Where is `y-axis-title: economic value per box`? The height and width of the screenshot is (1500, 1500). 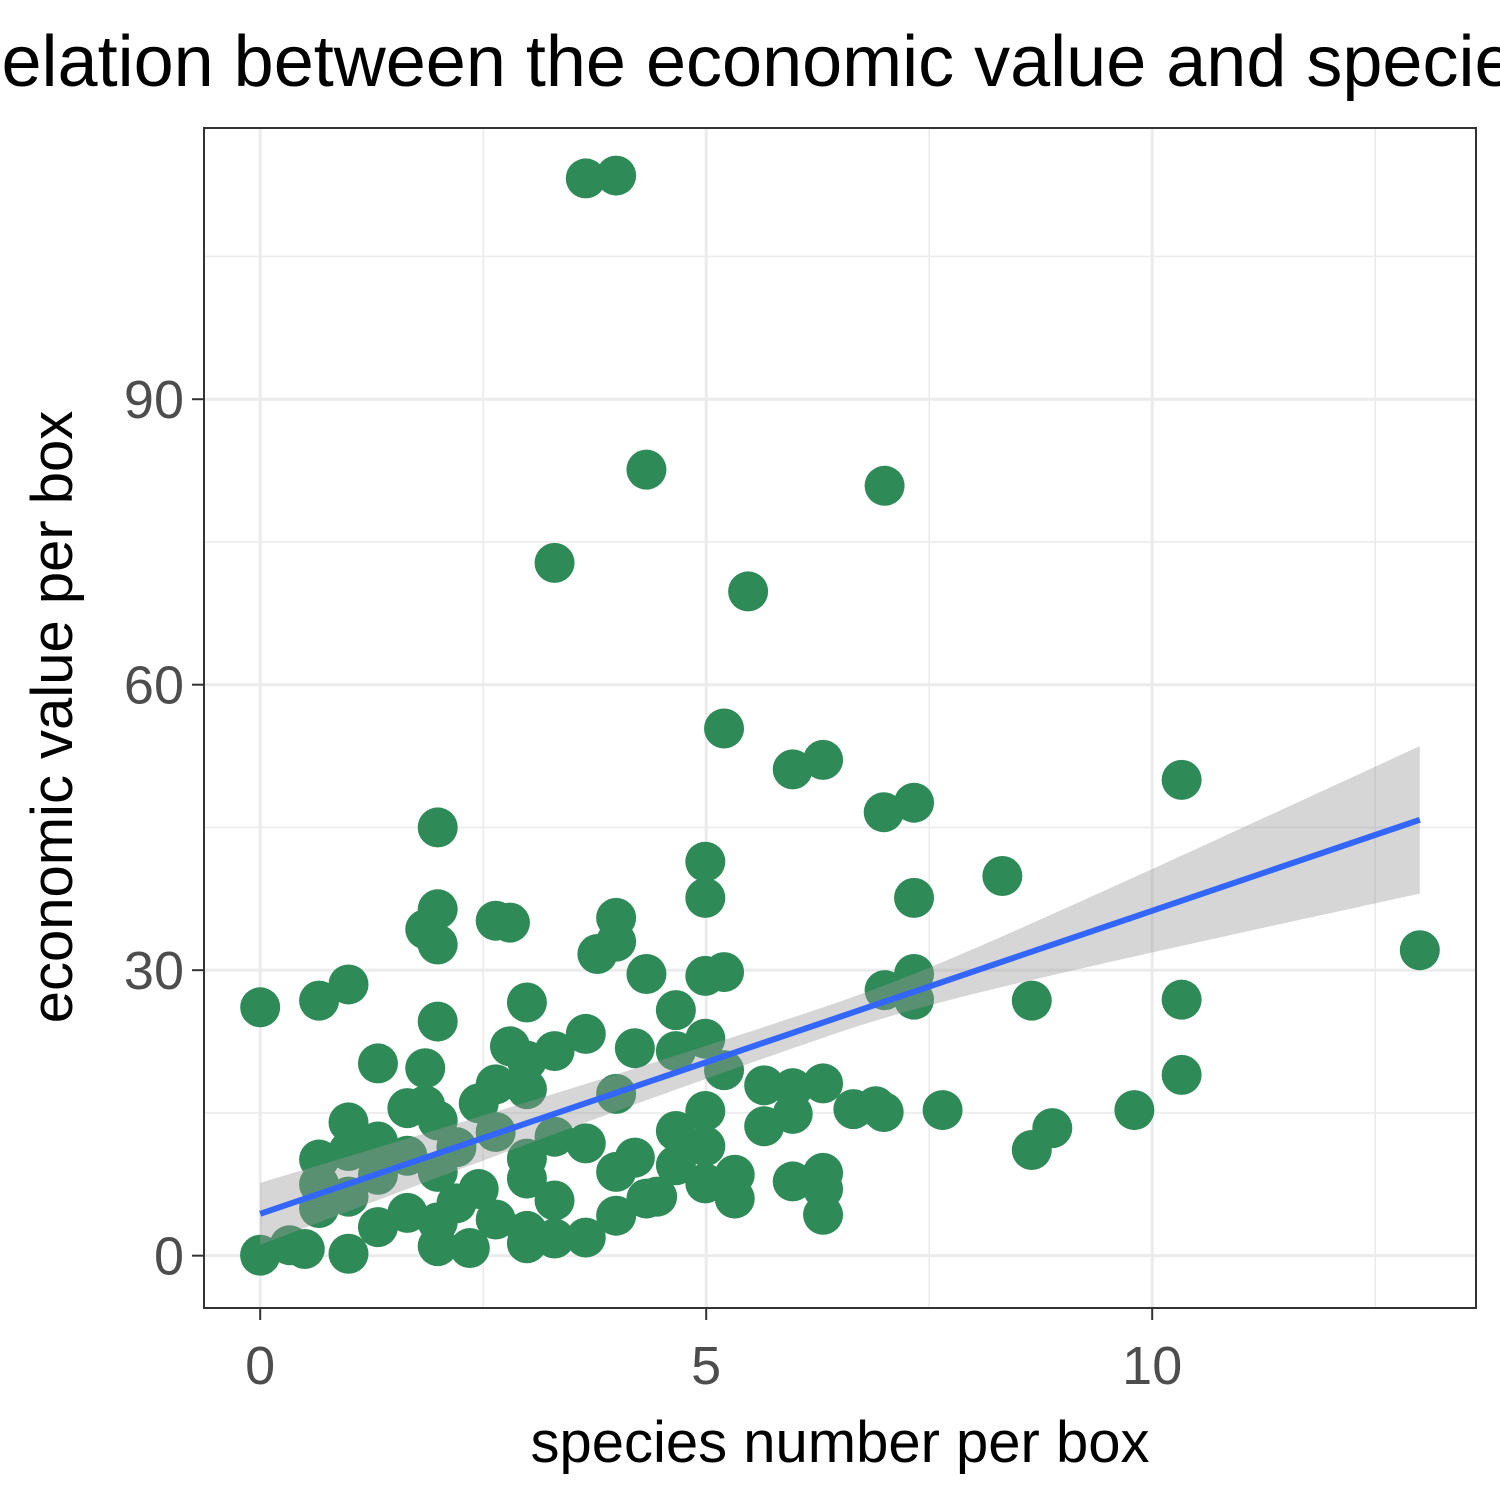
y-axis-title: economic value per box is located at coordinates (52, 717).